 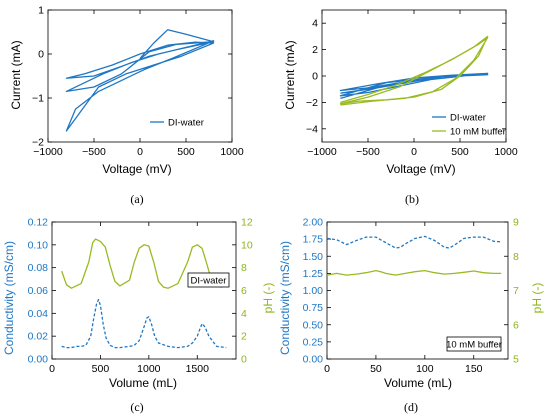 I want to click on panel-a-caption: (a), so click(x=136, y=199).